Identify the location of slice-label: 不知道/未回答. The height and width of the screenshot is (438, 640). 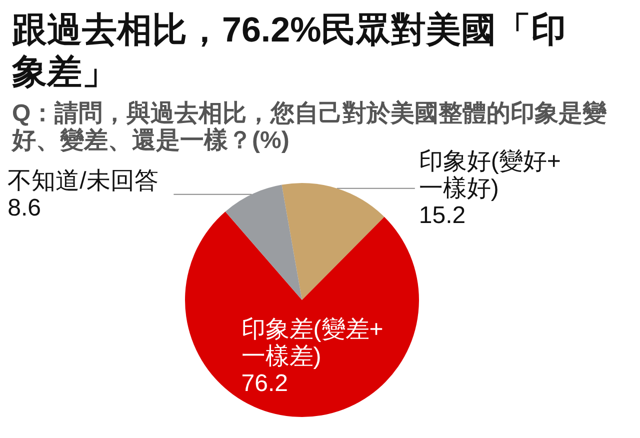
(83, 180).